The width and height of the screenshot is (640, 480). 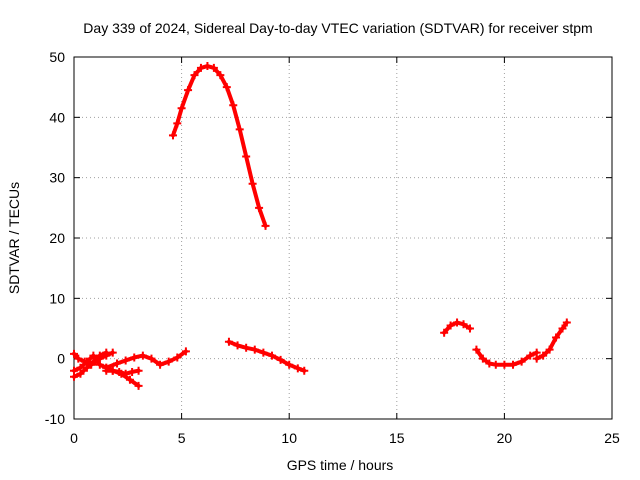 What do you see at coordinates (289, 438) in the screenshot?
I see `x-tick-label: 10` at bounding box center [289, 438].